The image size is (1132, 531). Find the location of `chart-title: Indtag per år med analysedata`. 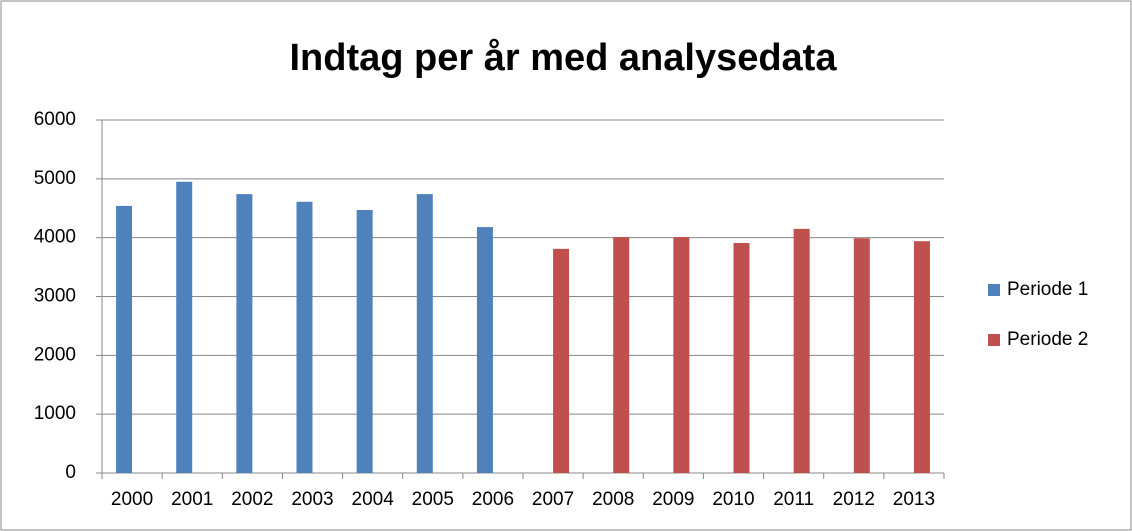

chart-title: Indtag per år med analysedata is located at coordinates (564, 58).